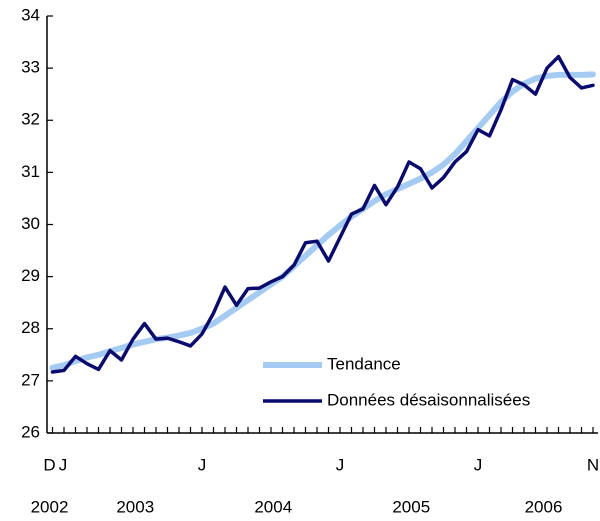 This screenshot has width=600, height=521. I want to click on y-tick-label: 31, so click(30, 171).